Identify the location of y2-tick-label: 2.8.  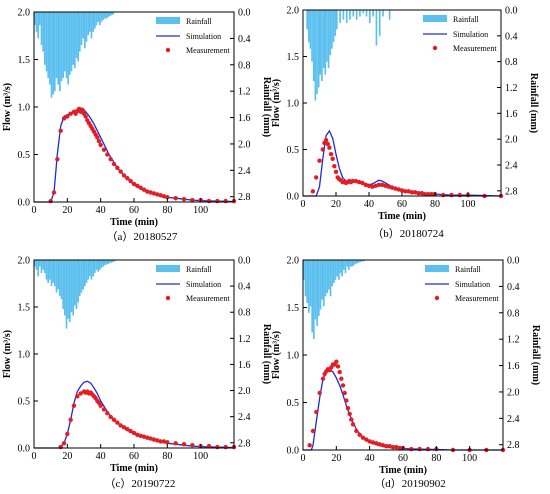
(511, 191).